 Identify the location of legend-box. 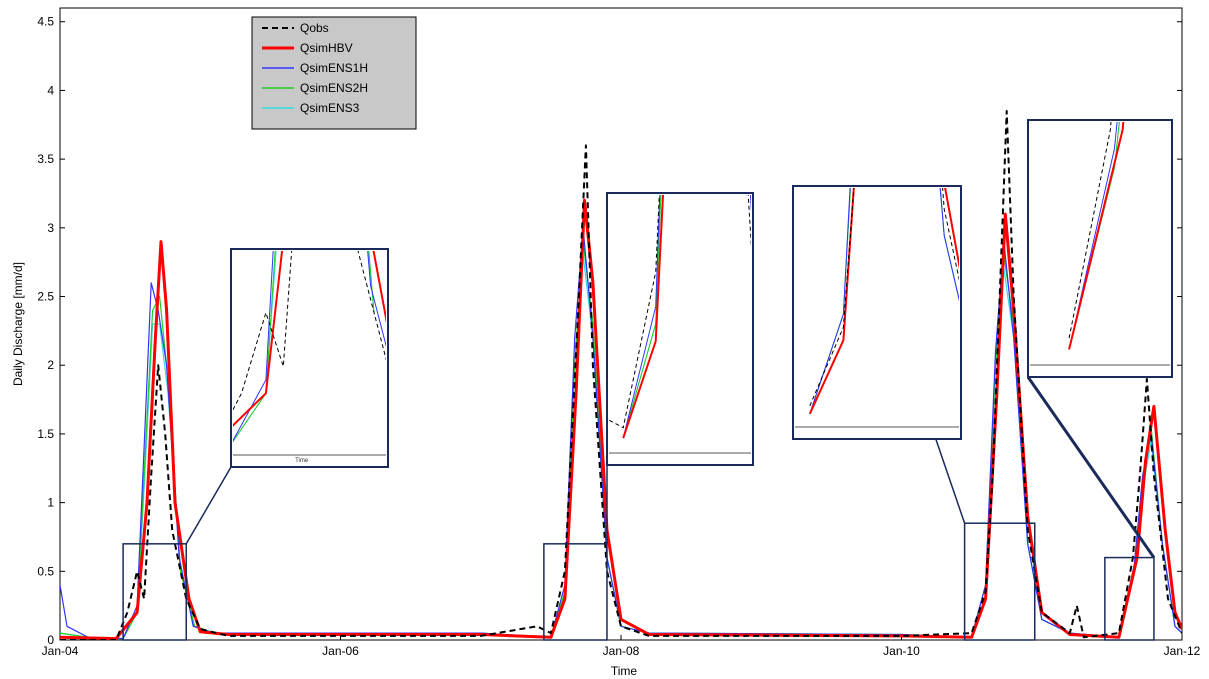
(334, 73).